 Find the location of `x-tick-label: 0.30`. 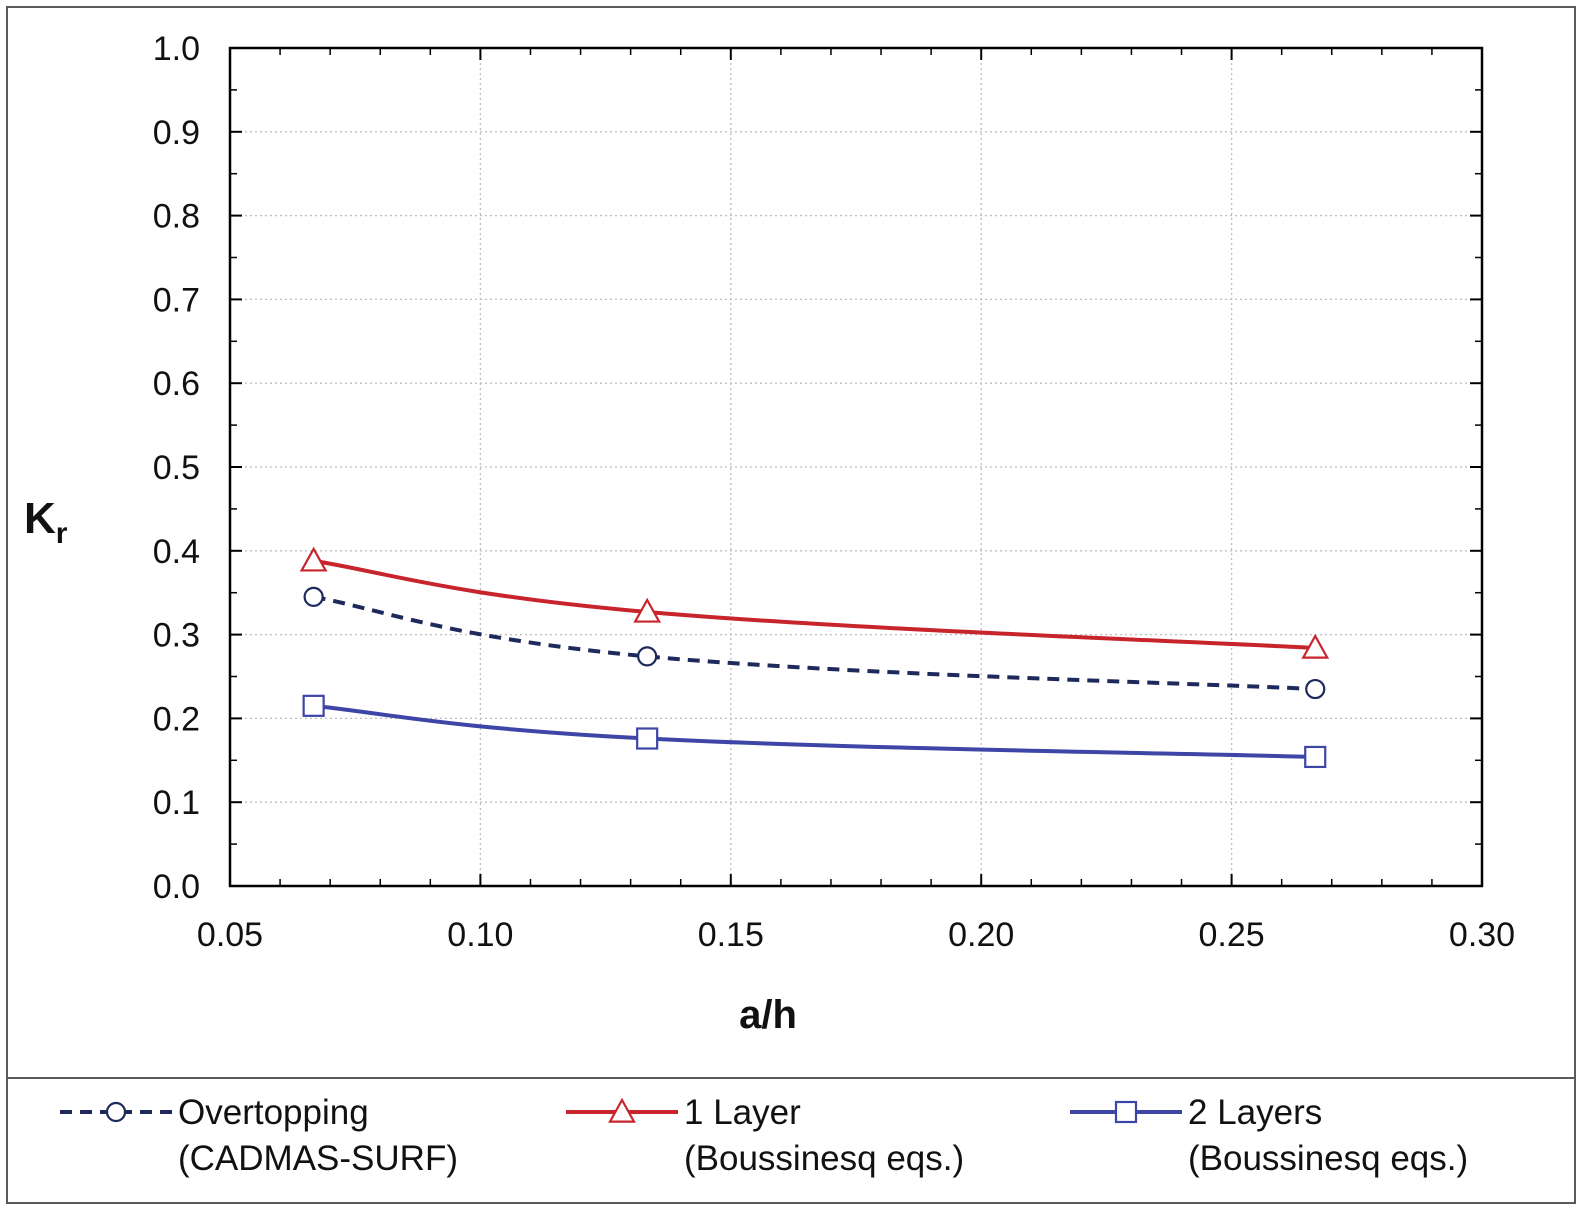

x-tick-label: 0.30 is located at coordinates (1482, 935).